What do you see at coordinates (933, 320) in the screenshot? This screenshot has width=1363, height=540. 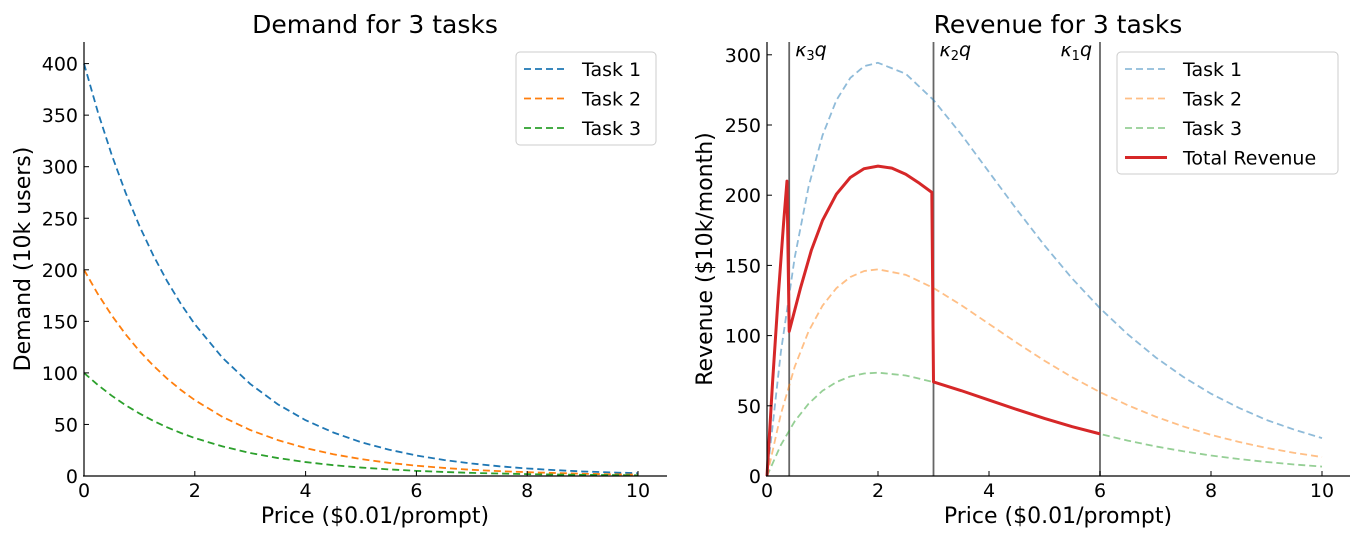 I see `revenue-series-total-revenue` at bounding box center [933, 320].